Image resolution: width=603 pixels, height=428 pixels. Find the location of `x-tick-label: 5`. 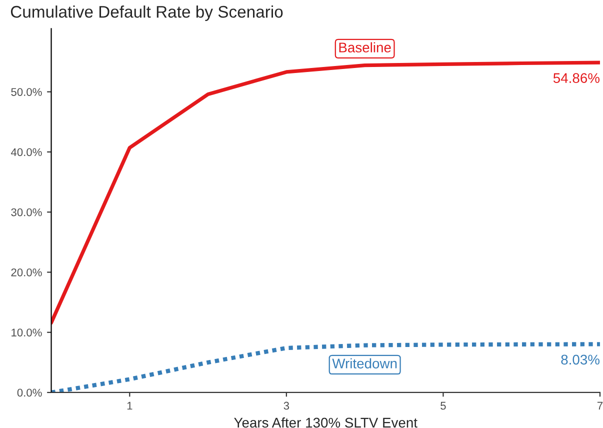

x-tick-label: 5 is located at coordinates (443, 406).